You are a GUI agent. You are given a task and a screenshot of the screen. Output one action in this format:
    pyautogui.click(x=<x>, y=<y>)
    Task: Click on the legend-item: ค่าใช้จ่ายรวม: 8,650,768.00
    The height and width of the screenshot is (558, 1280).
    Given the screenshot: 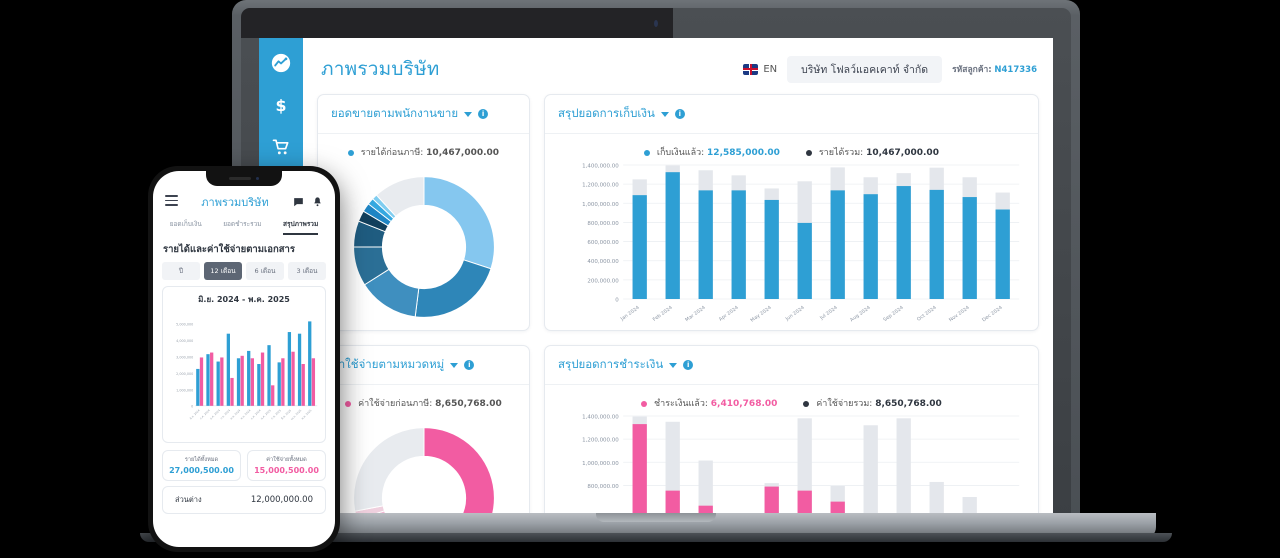 What is the action you would take?
    pyautogui.click(x=872, y=403)
    